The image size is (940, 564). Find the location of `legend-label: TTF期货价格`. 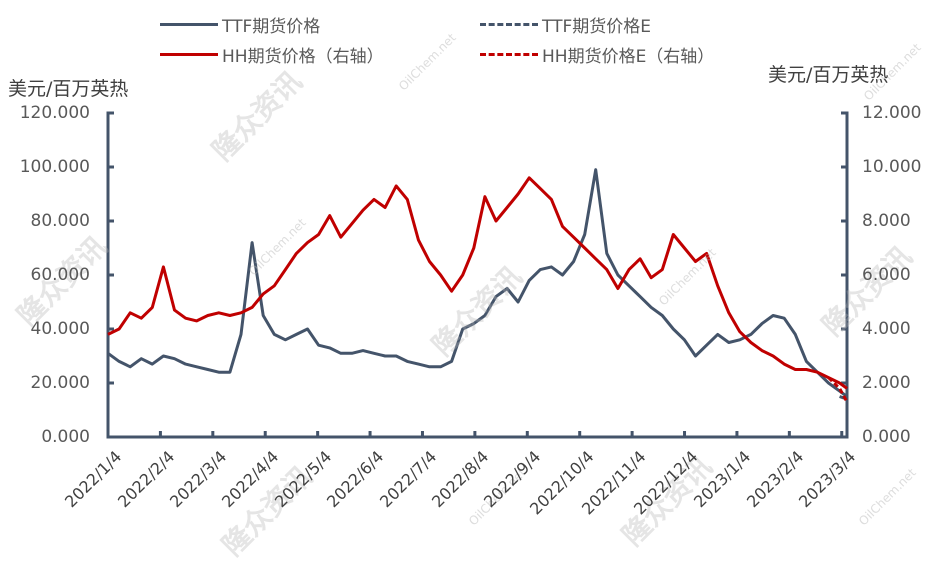

legend-label: TTF期货价格 is located at coordinates (271, 27).